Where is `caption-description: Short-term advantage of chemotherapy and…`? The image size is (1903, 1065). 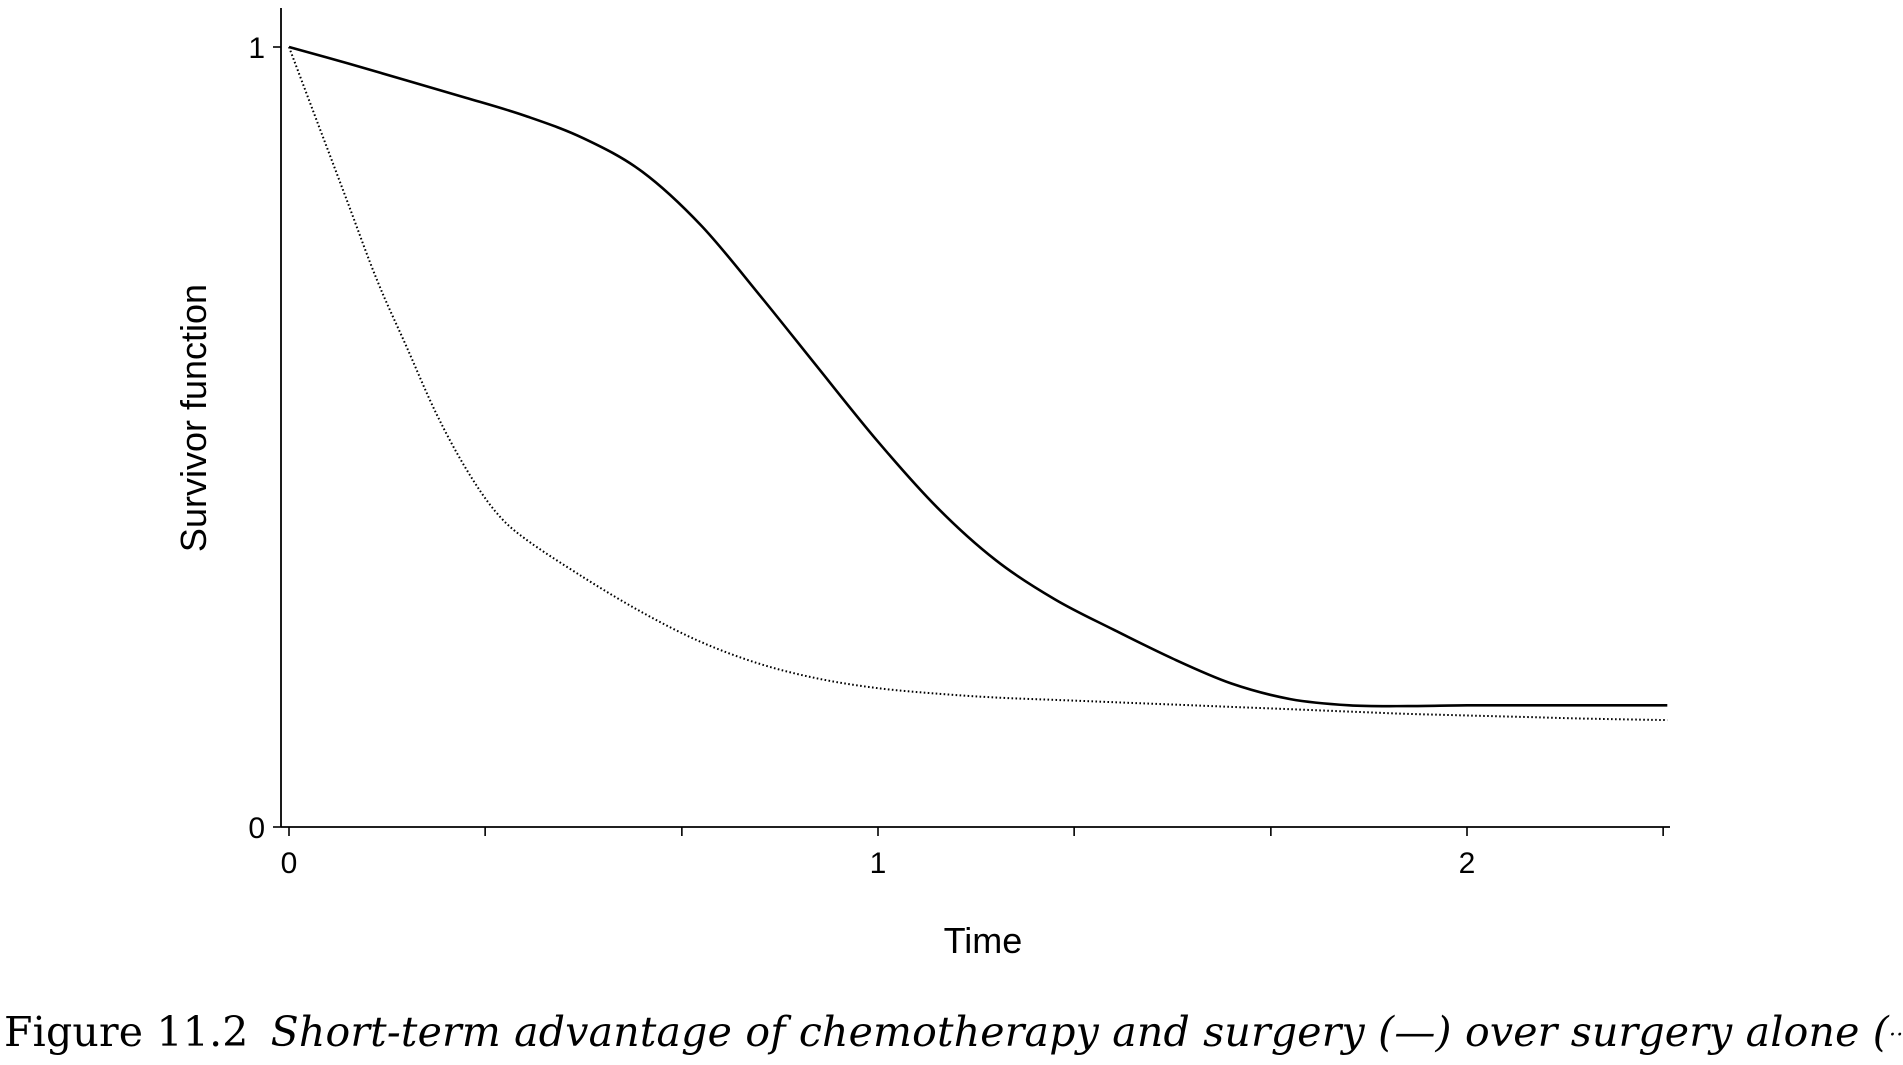
caption-description: Short-term advantage of chemotherapy and… is located at coordinates (1087, 1032).